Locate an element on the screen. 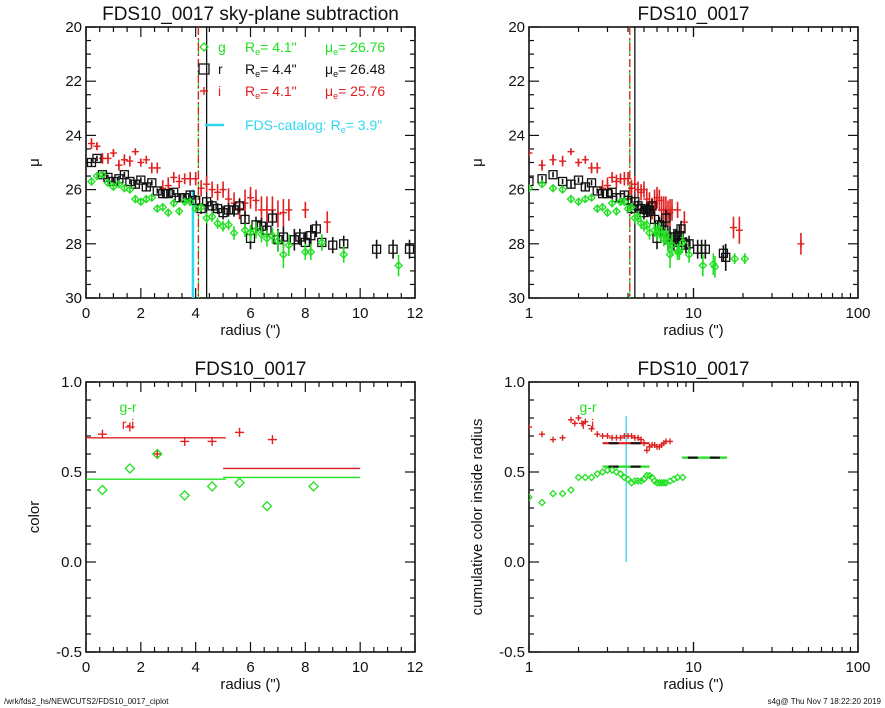  footer-path: /wrk/fds2_hs/NEWCUTS2/FDS10_0017_ciplot is located at coordinates (86, 701).